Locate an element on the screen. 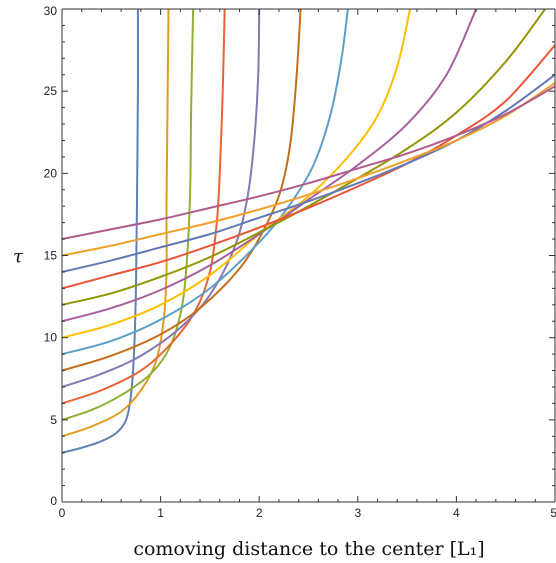 The height and width of the screenshot is (563, 556). x-axis-label: comoving distance to the center [L₁] is located at coordinates (308, 549).